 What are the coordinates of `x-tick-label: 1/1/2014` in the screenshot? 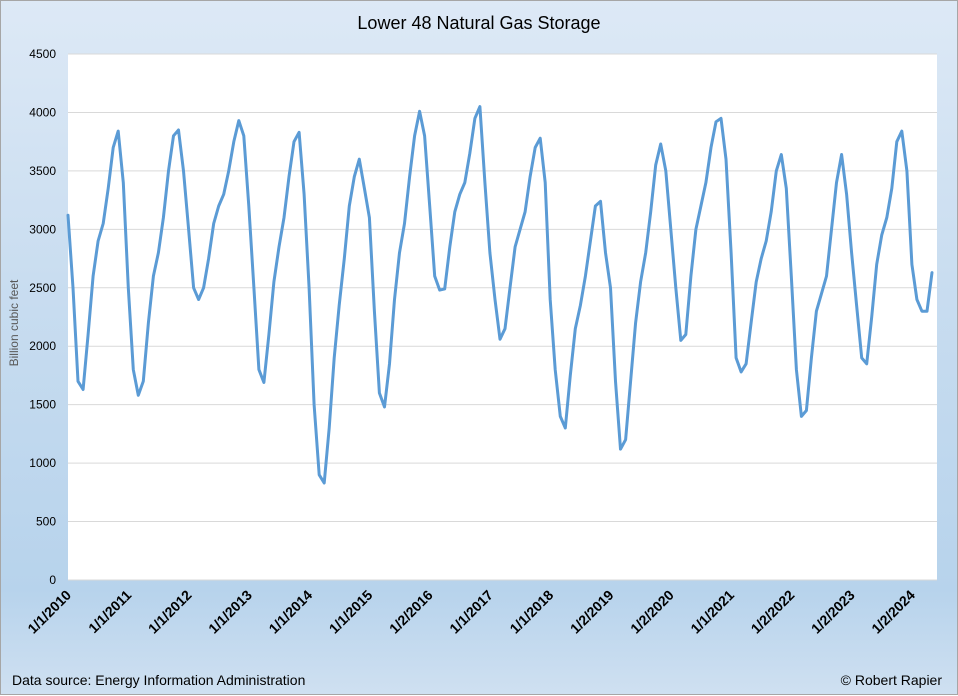 It's located at (290, 612).